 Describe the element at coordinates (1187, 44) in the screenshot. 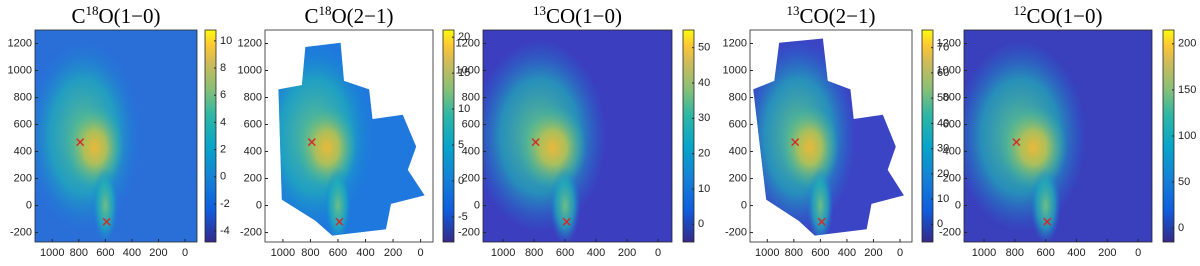

I see `colorbar-tick-label: 200` at that location.